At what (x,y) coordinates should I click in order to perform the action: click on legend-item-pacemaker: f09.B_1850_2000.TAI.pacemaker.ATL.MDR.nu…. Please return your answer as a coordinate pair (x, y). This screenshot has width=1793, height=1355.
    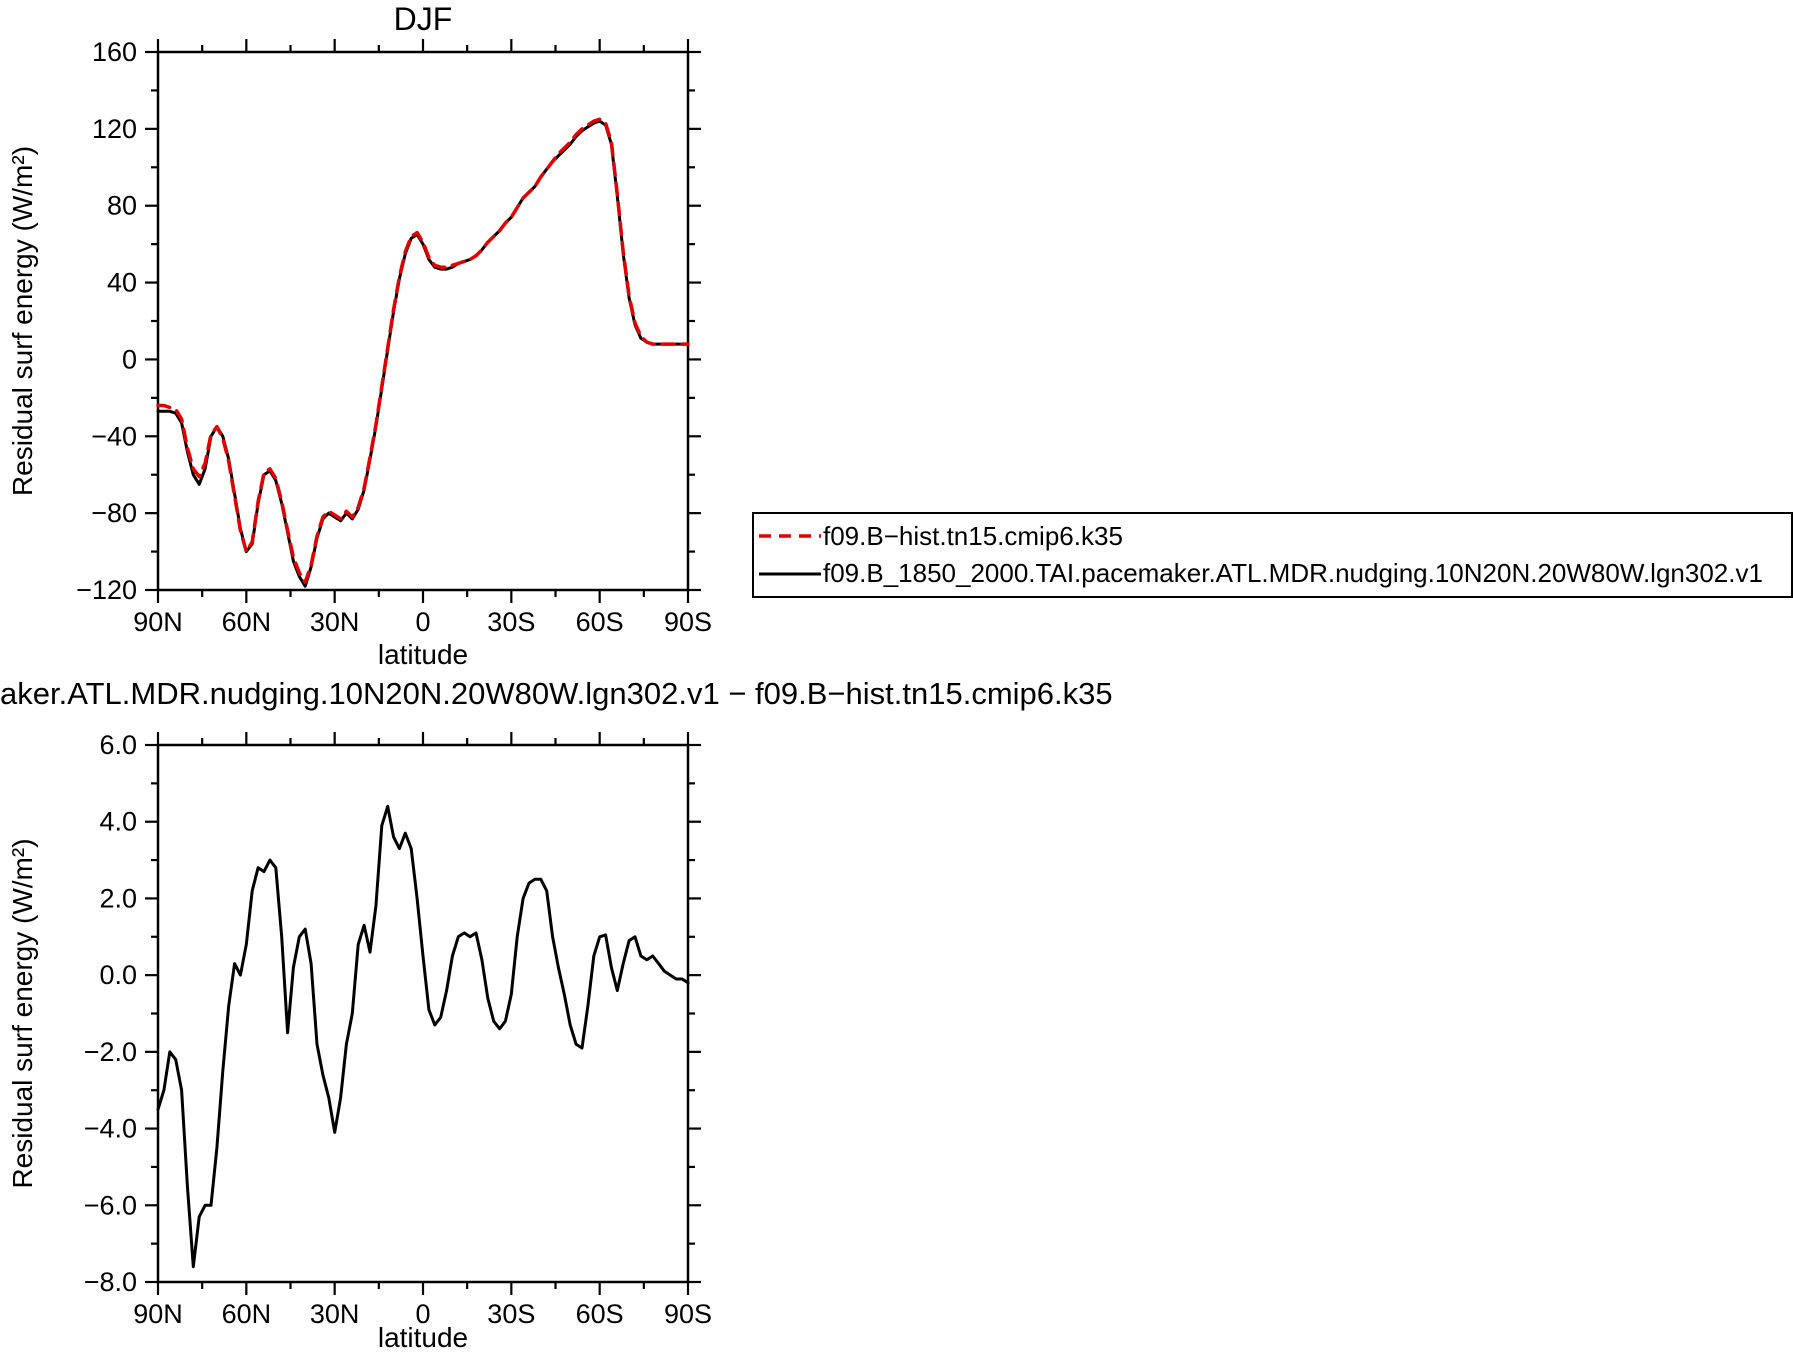
    Looking at the image, I should click on (1272, 573).